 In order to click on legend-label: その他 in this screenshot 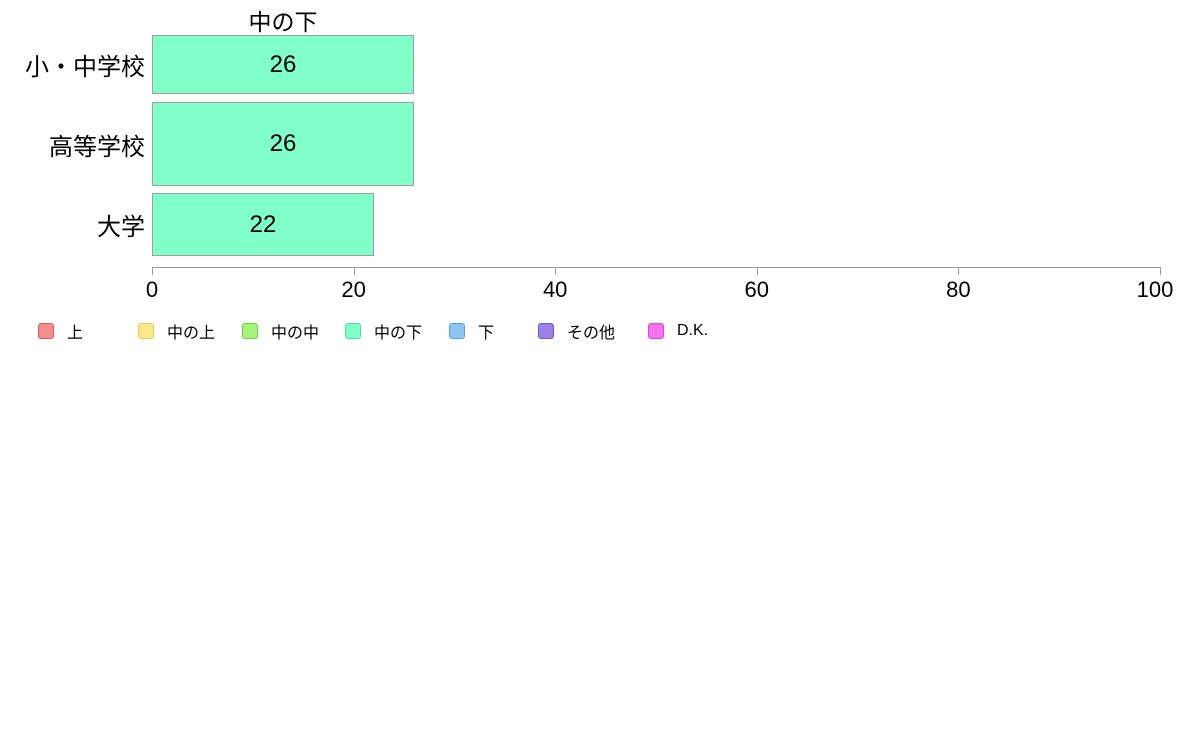, I will do `click(591, 333)`.